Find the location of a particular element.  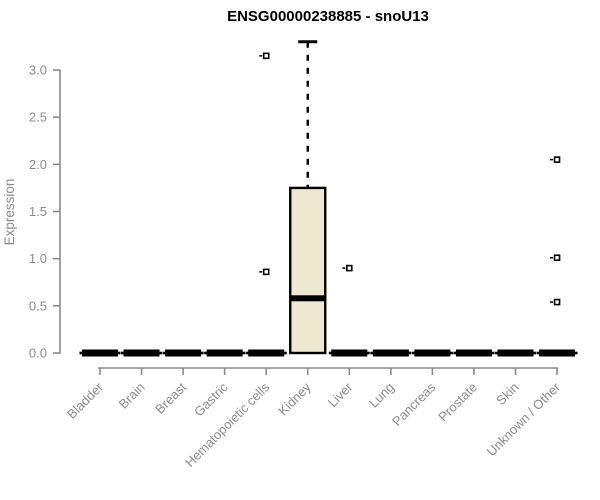

y-tick-label: 1.5 is located at coordinates (38, 211).